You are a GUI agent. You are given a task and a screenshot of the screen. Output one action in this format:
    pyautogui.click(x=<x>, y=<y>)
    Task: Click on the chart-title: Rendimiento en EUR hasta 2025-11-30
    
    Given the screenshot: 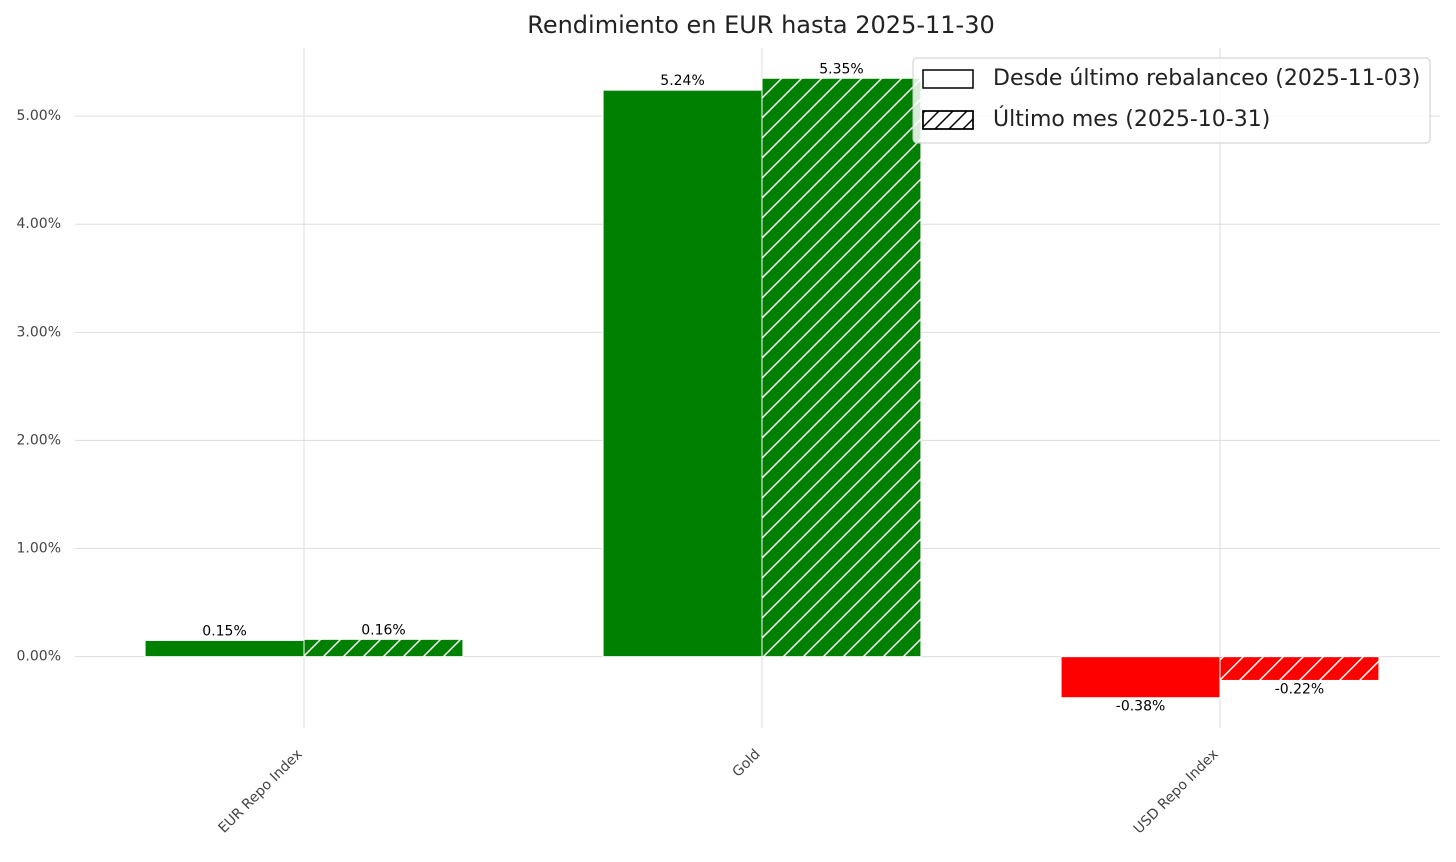 What is the action you would take?
    pyautogui.click(x=761, y=25)
    